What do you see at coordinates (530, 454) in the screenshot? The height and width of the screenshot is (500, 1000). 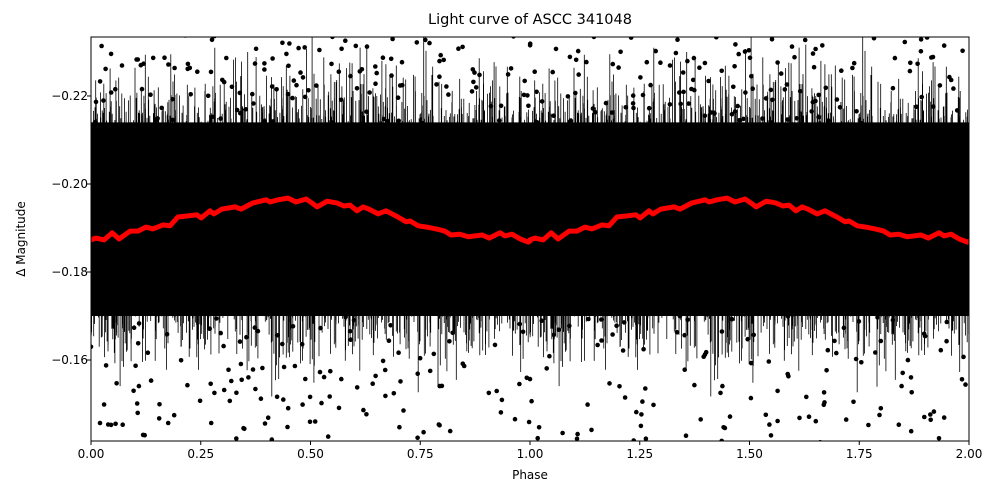 I see `x-tick-label: 1.00` at bounding box center [530, 454].